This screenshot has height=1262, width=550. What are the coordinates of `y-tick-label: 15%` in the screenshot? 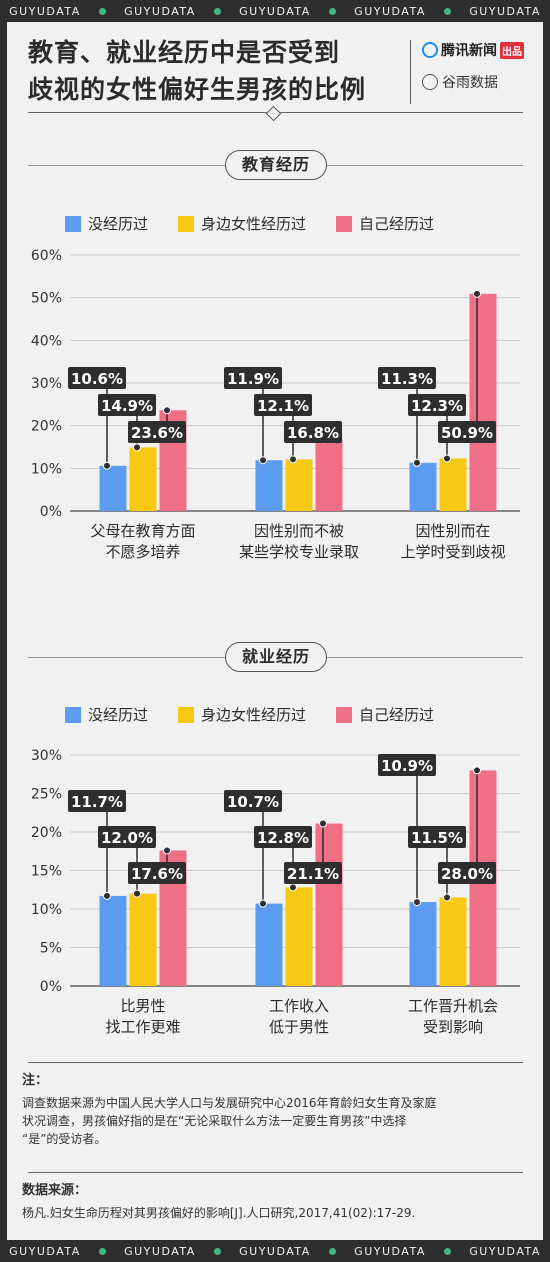 It's located at (46, 872).